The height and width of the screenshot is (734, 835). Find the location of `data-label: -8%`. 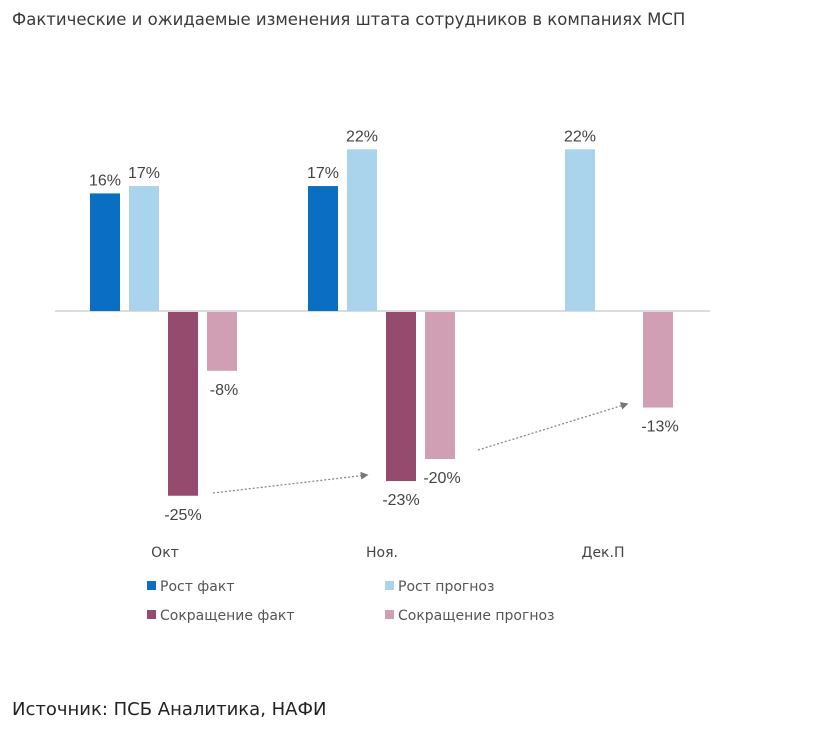

data-label: -8% is located at coordinates (224, 390).